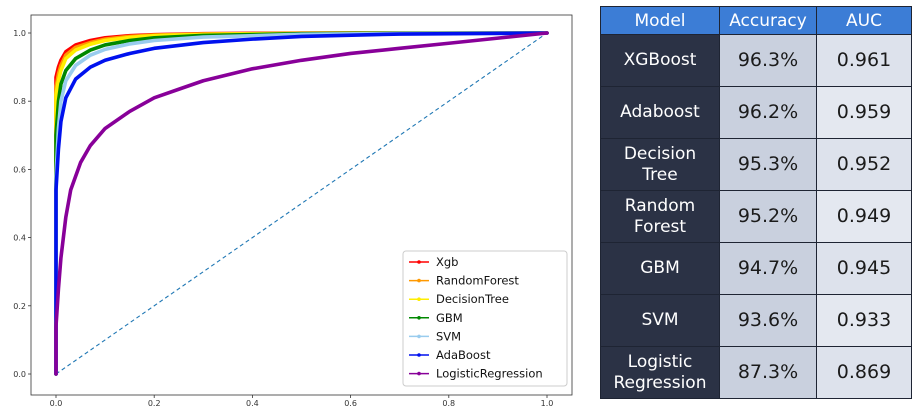 The height and width of the screenshot is (411, 918). What do you see at coordinates (864, 372) in the screenshot?
I see `auc-cell: 0.869` at bounding box center [864, 372].